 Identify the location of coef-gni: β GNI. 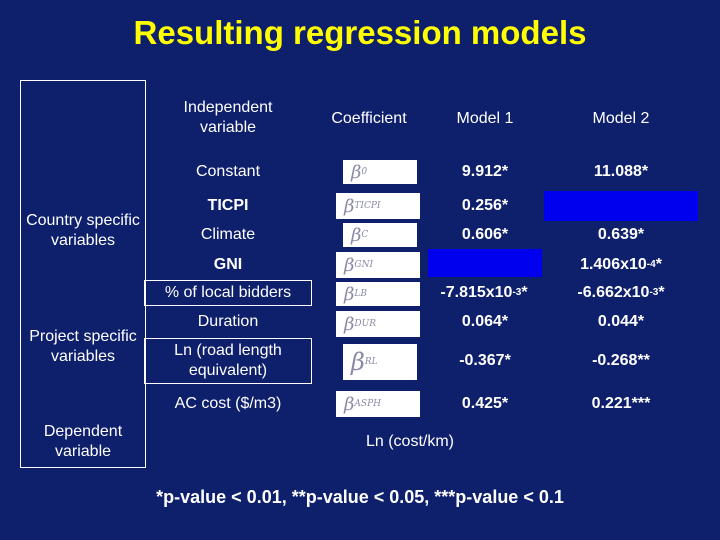
(378, 265).